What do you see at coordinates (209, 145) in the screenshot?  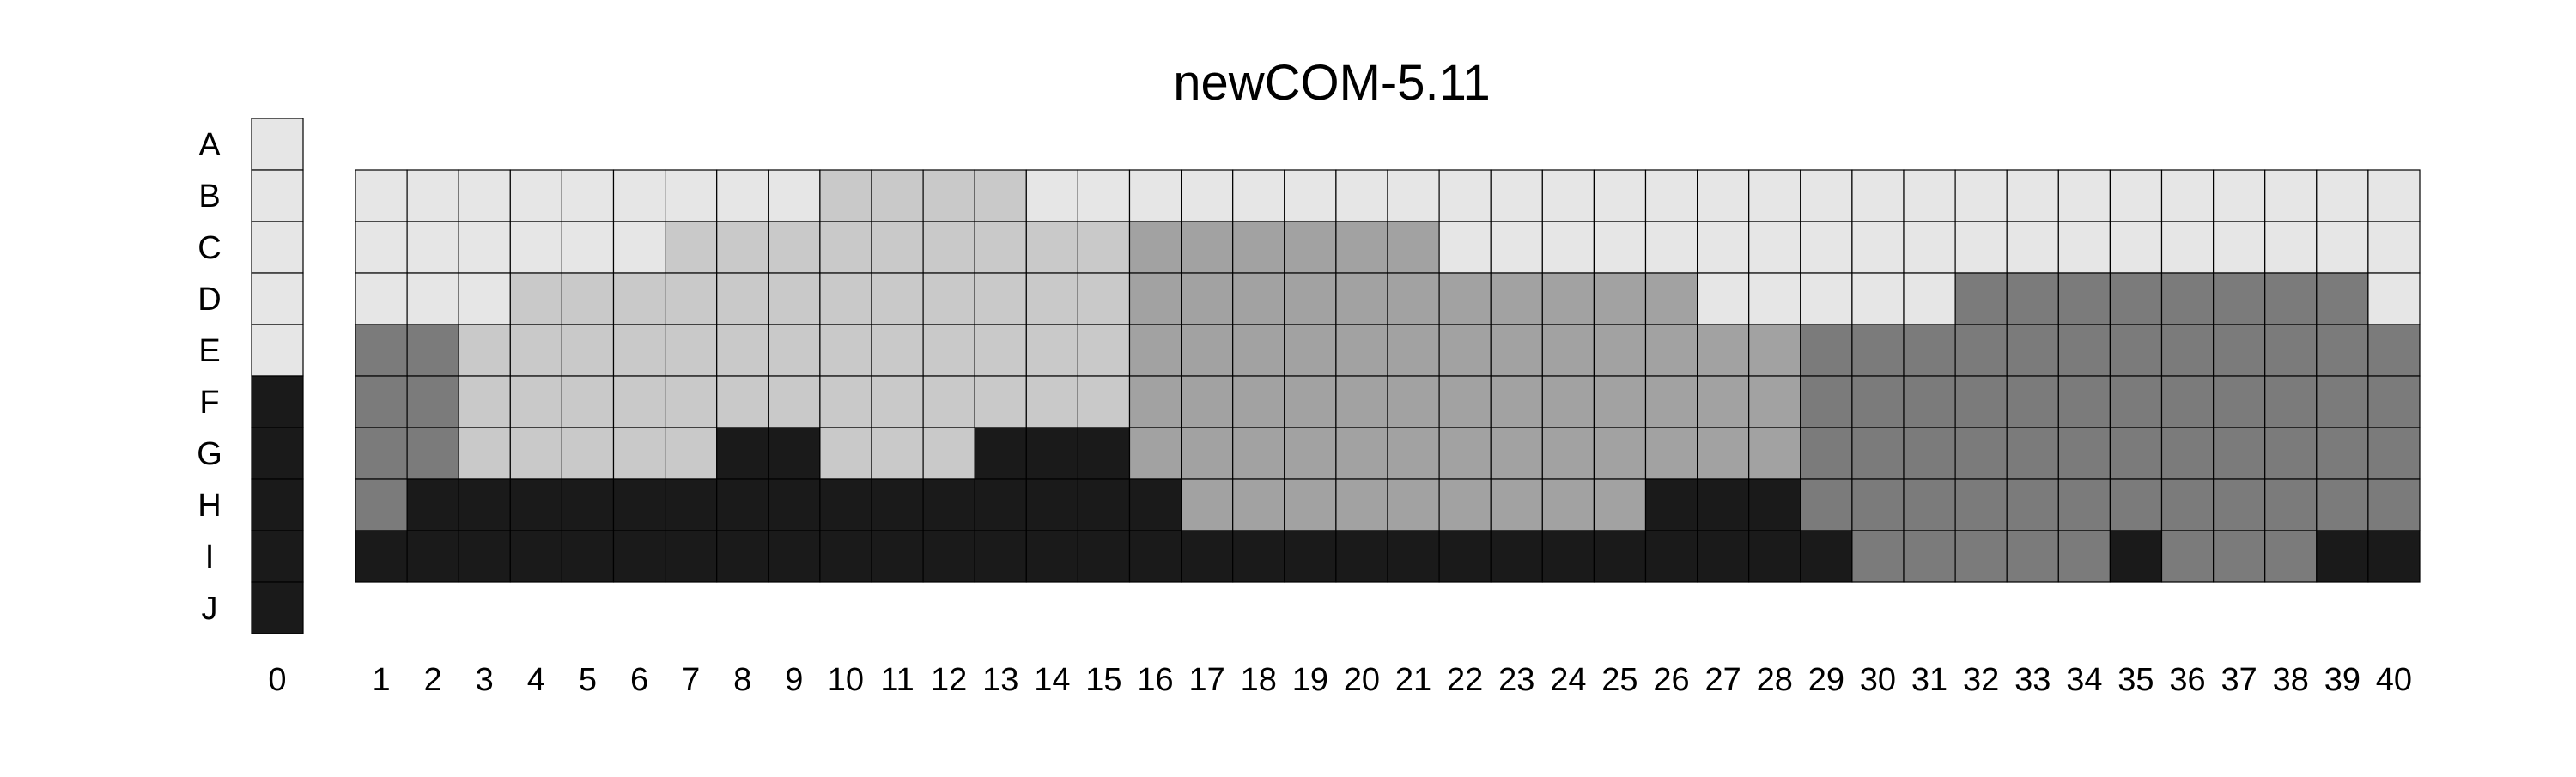 I see `row-label-a: A` at bounding box center [209, 145].